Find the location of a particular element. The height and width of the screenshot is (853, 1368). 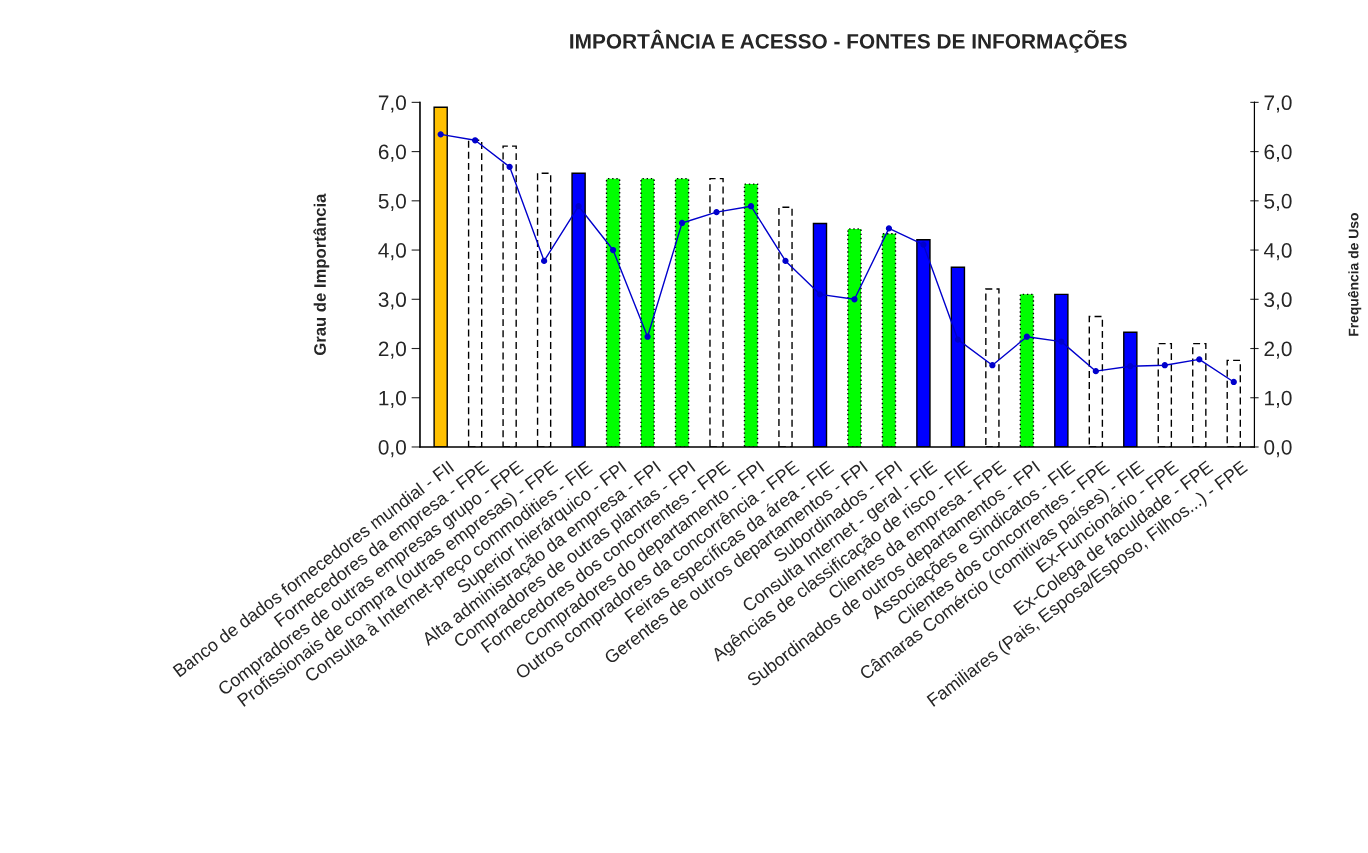

y2-axis-title: Frequência de Uso is located at coordinates (1355, 274).